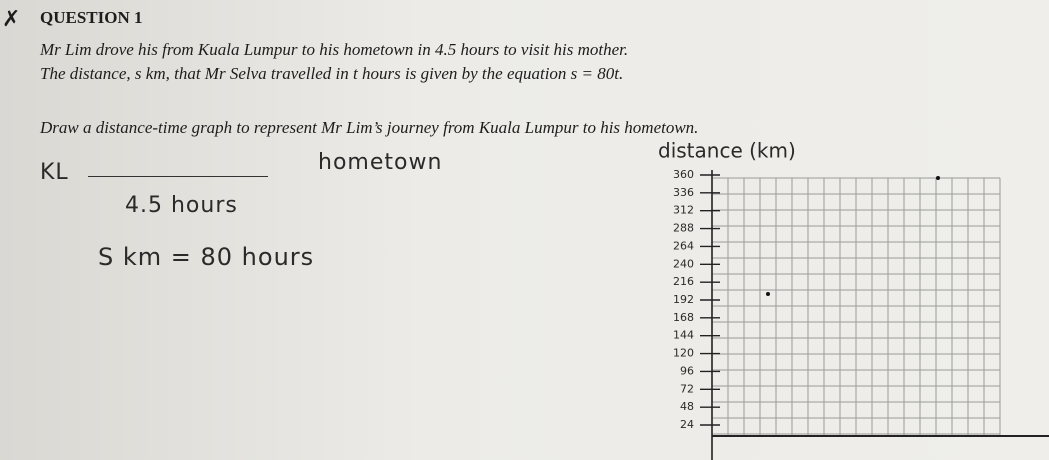  I want to click on tick-label: 336, so click(683, 192).